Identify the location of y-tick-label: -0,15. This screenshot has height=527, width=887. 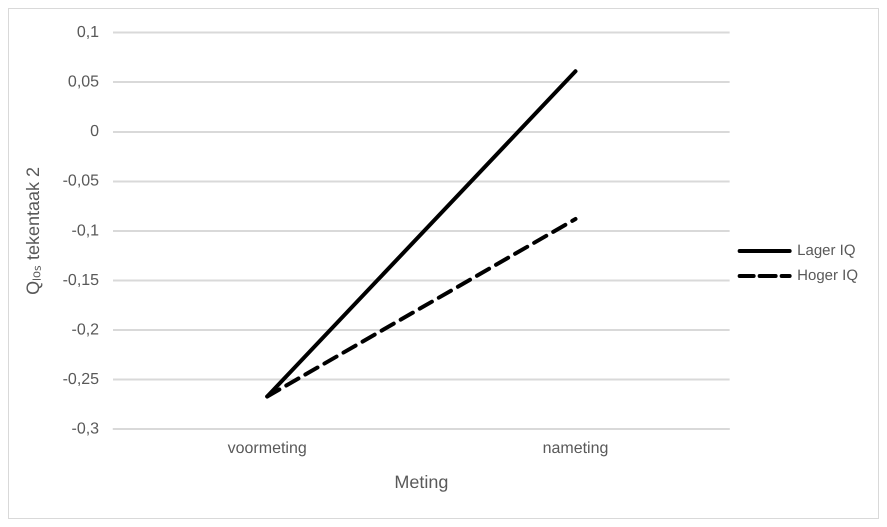
(81, 280).